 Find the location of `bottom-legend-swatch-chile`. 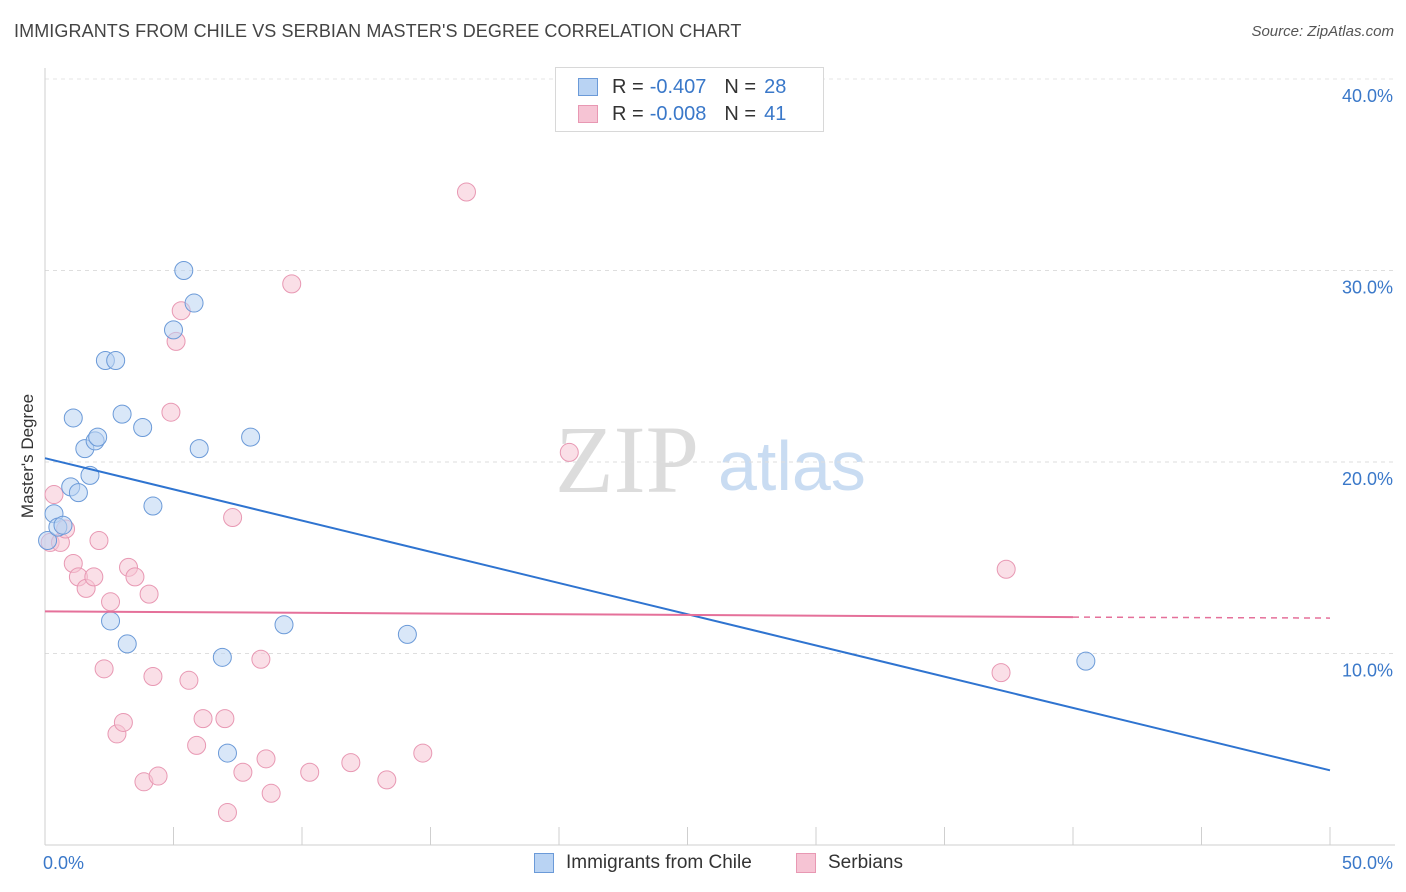

bottom-legend-swatch-chile is located at coordinates (544, 863).